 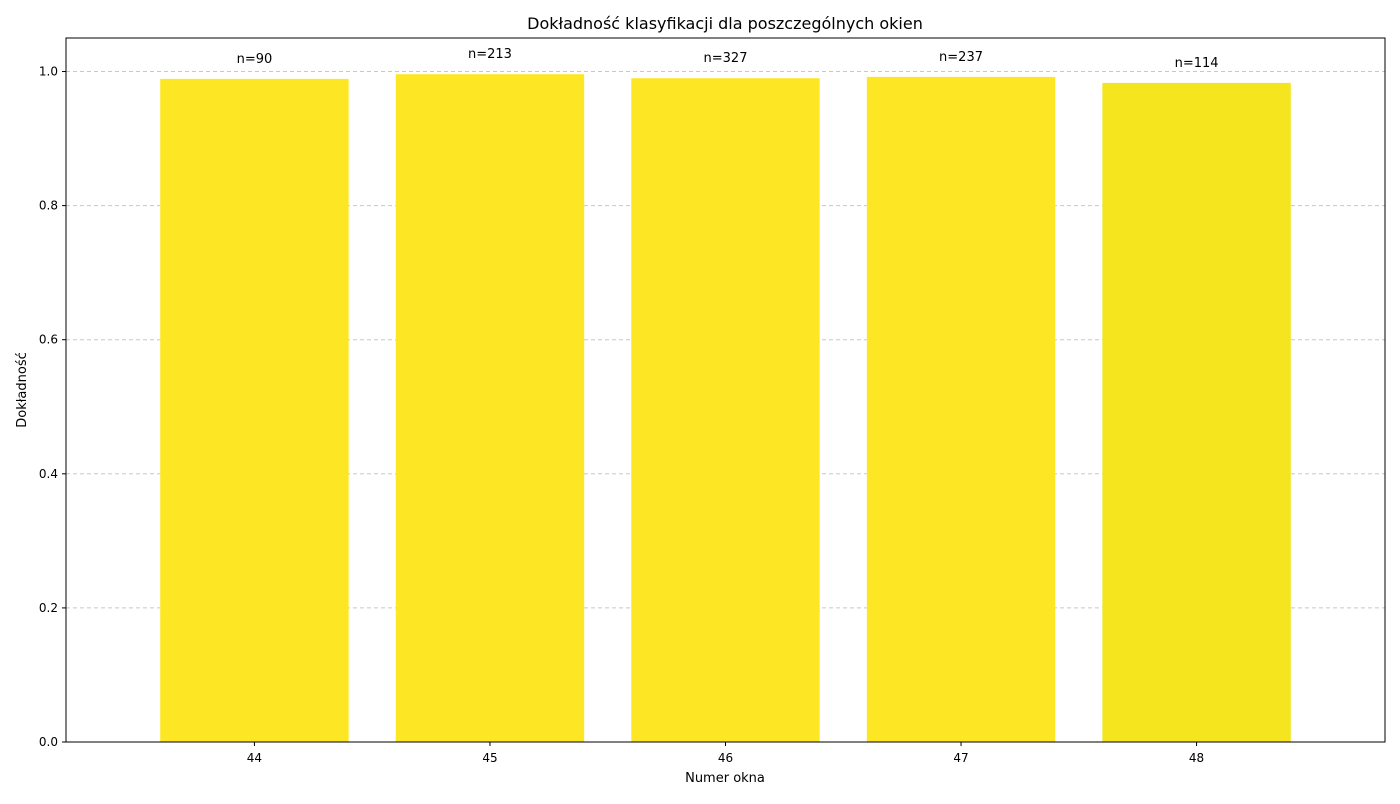 What do you see at coordinates (961, 57) in the screenshot?
I see `bar-count-label: n=237` at bounding box center [961, 57].